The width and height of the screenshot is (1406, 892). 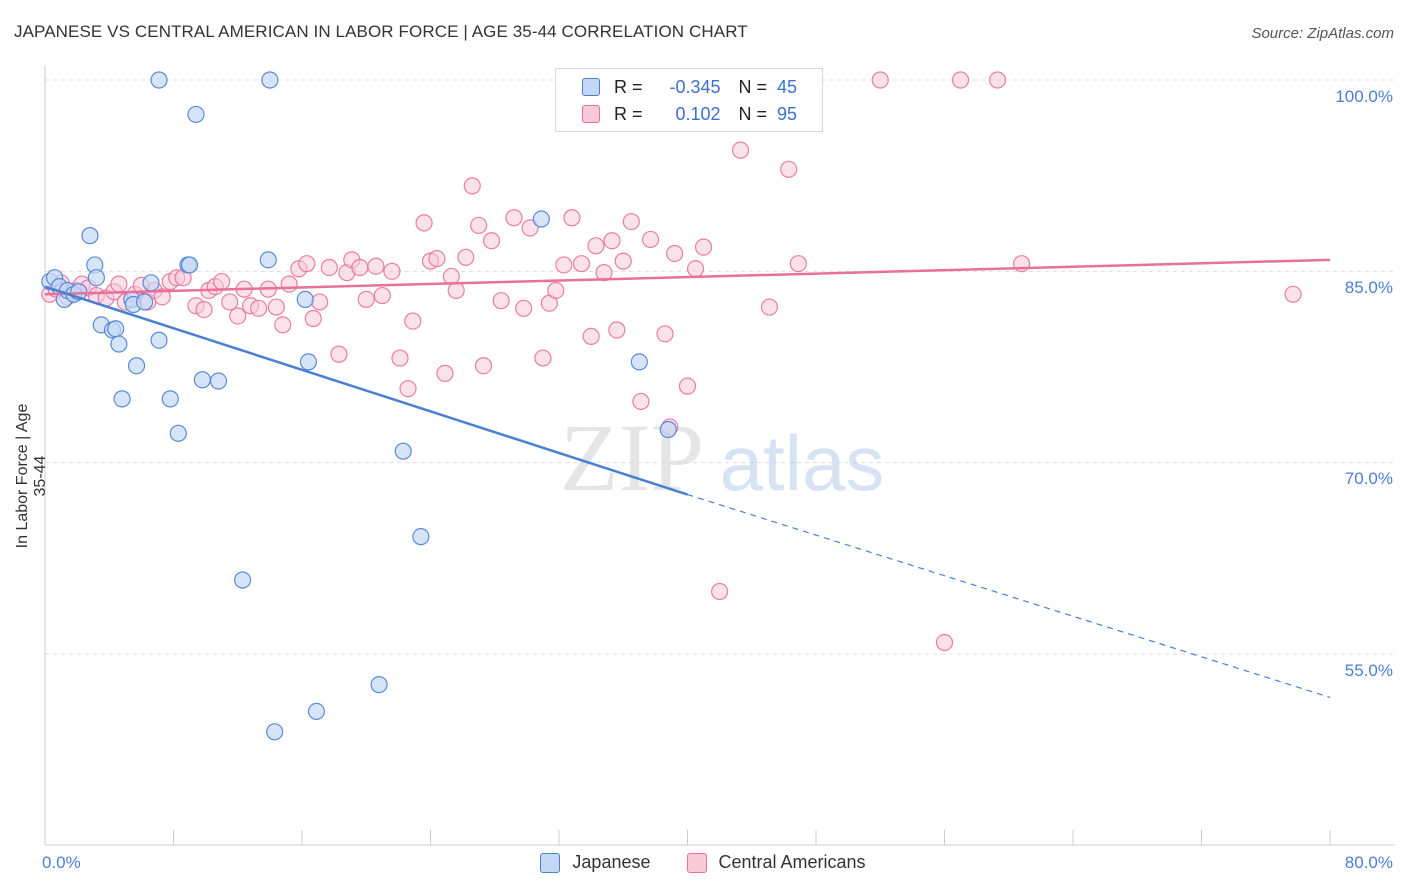 What do you see at coordinates (1368, 478) in the screenshot?
I see `y-tick-70: 70.0%` at bounding box center [1368, 478].